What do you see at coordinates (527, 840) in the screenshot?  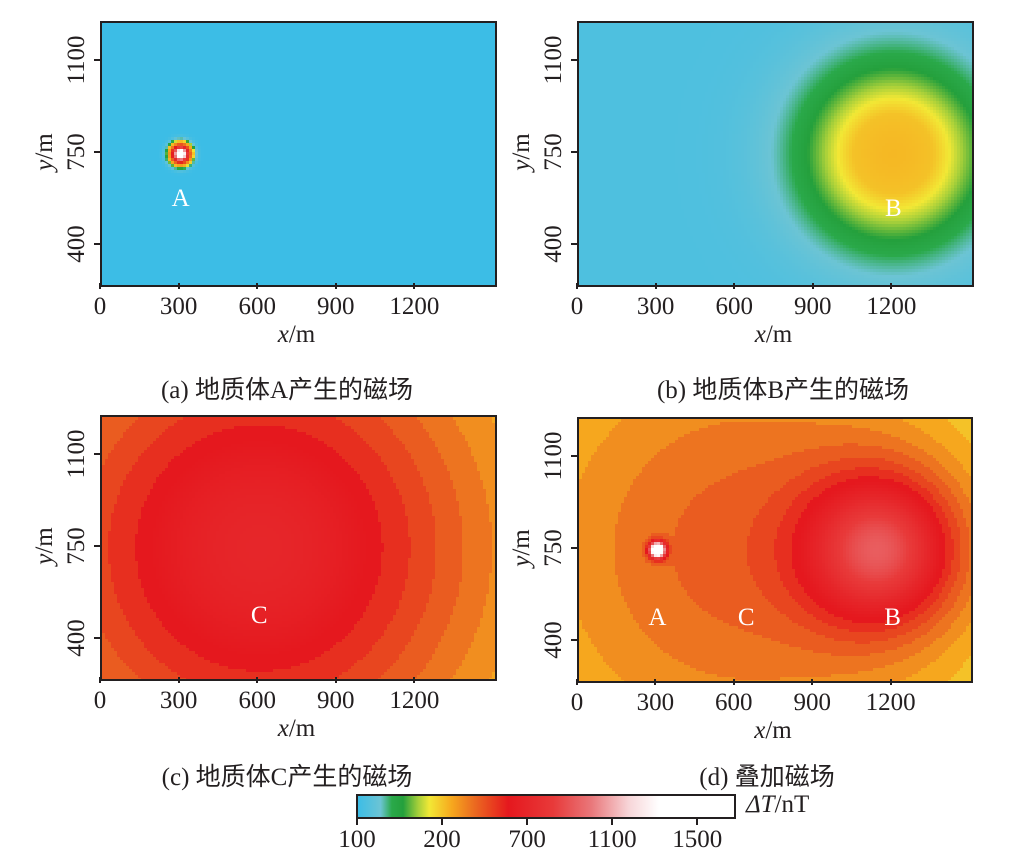 I see `colorbar-tick-label: 700` at bounding box center [527, 840].